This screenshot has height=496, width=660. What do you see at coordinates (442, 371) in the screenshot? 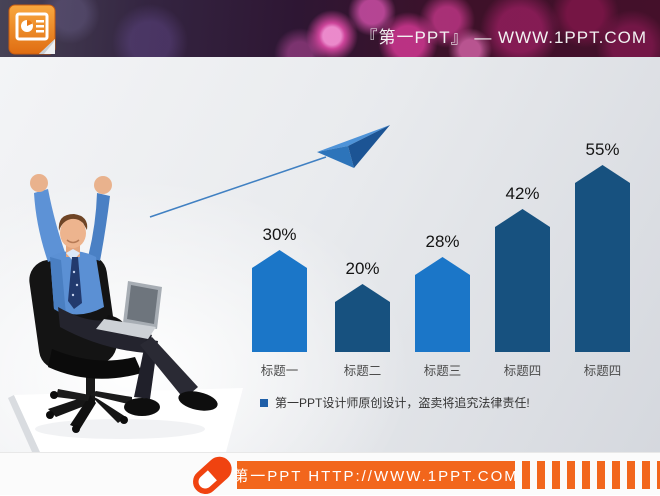
I see `bar-category-label: 标题三` at bounding box center [442, 371].